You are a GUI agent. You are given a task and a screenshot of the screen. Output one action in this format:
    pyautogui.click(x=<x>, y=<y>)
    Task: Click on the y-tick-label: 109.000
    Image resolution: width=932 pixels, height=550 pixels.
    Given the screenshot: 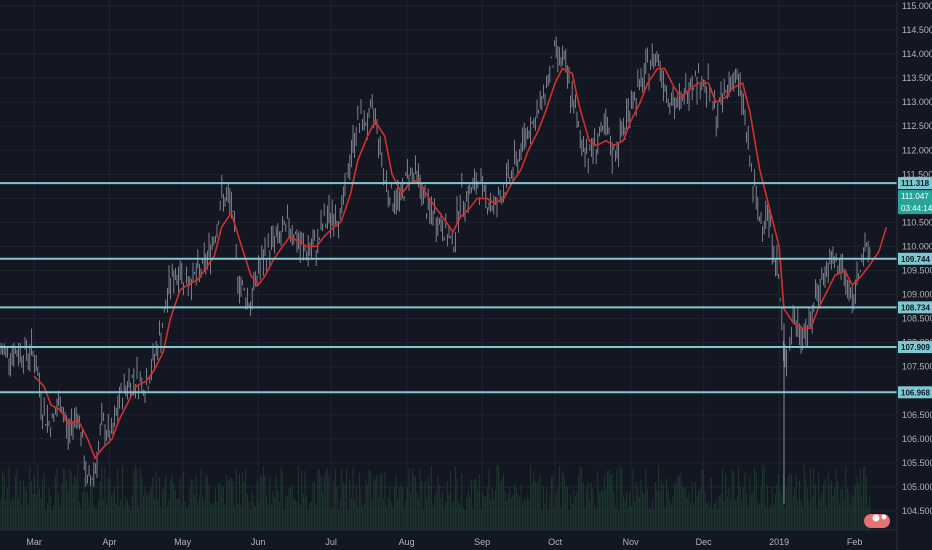 What is the action you would take?
    pyautogui.click(x=917, y=295)
    